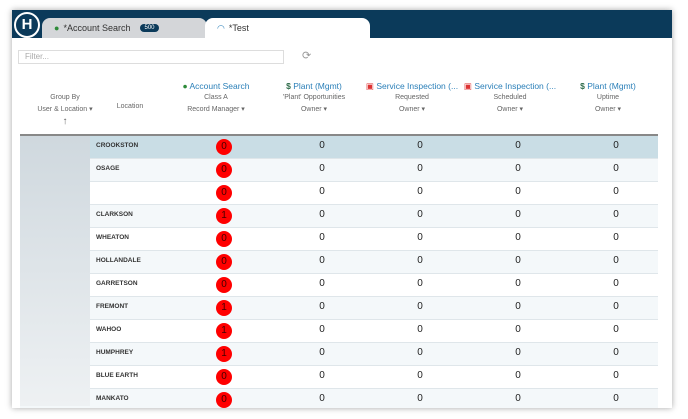  What do you see at coordinates (307, 56) in the screenshot?
I see `refresh-icon: ⟳` at bounding box center [307, 56].